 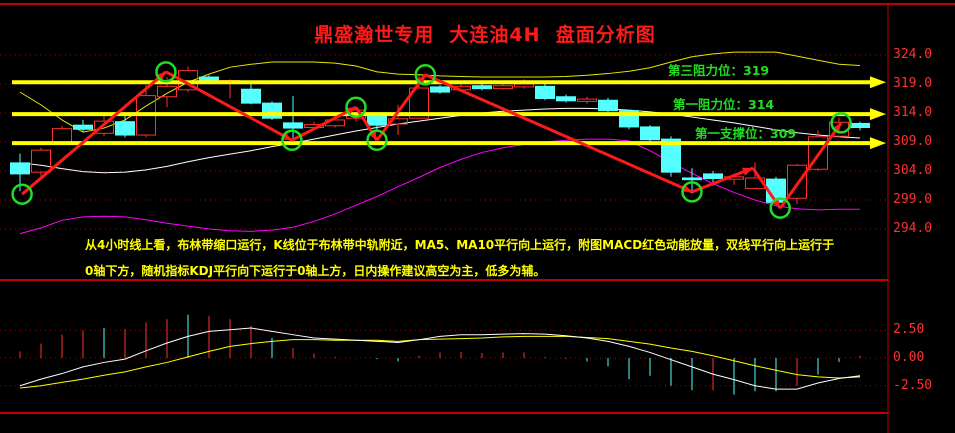 What do you see at coordinates (724, 104) in the screenshot?
I see `resistance-1-label: 第一阻力位：314` at bounding box center [724, 104].